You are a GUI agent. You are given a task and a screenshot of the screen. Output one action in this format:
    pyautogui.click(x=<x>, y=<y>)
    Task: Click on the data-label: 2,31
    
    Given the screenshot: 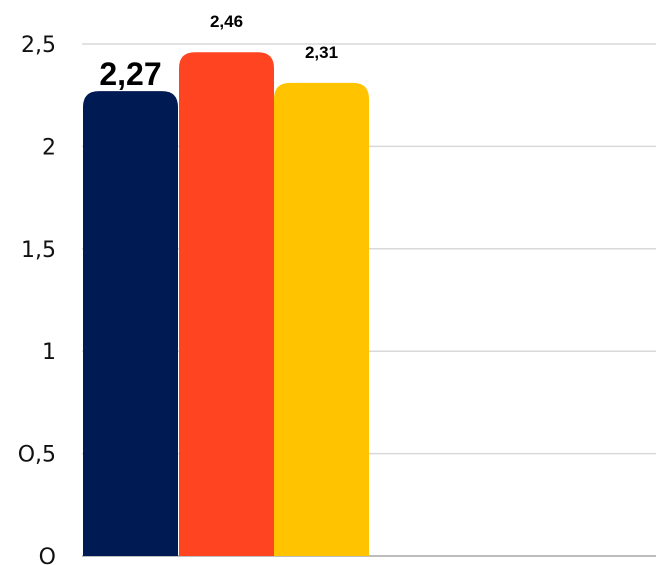 What is the action you would take?
    pyautogui.click(x=321, y=52)
    